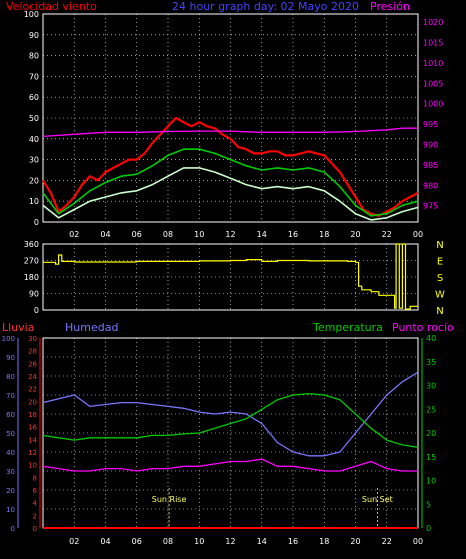  What do you see at coordinates (10, 358) in the screenshot?
I see `humidity-y-tick-label: 90` at bounding box center [10, 358].